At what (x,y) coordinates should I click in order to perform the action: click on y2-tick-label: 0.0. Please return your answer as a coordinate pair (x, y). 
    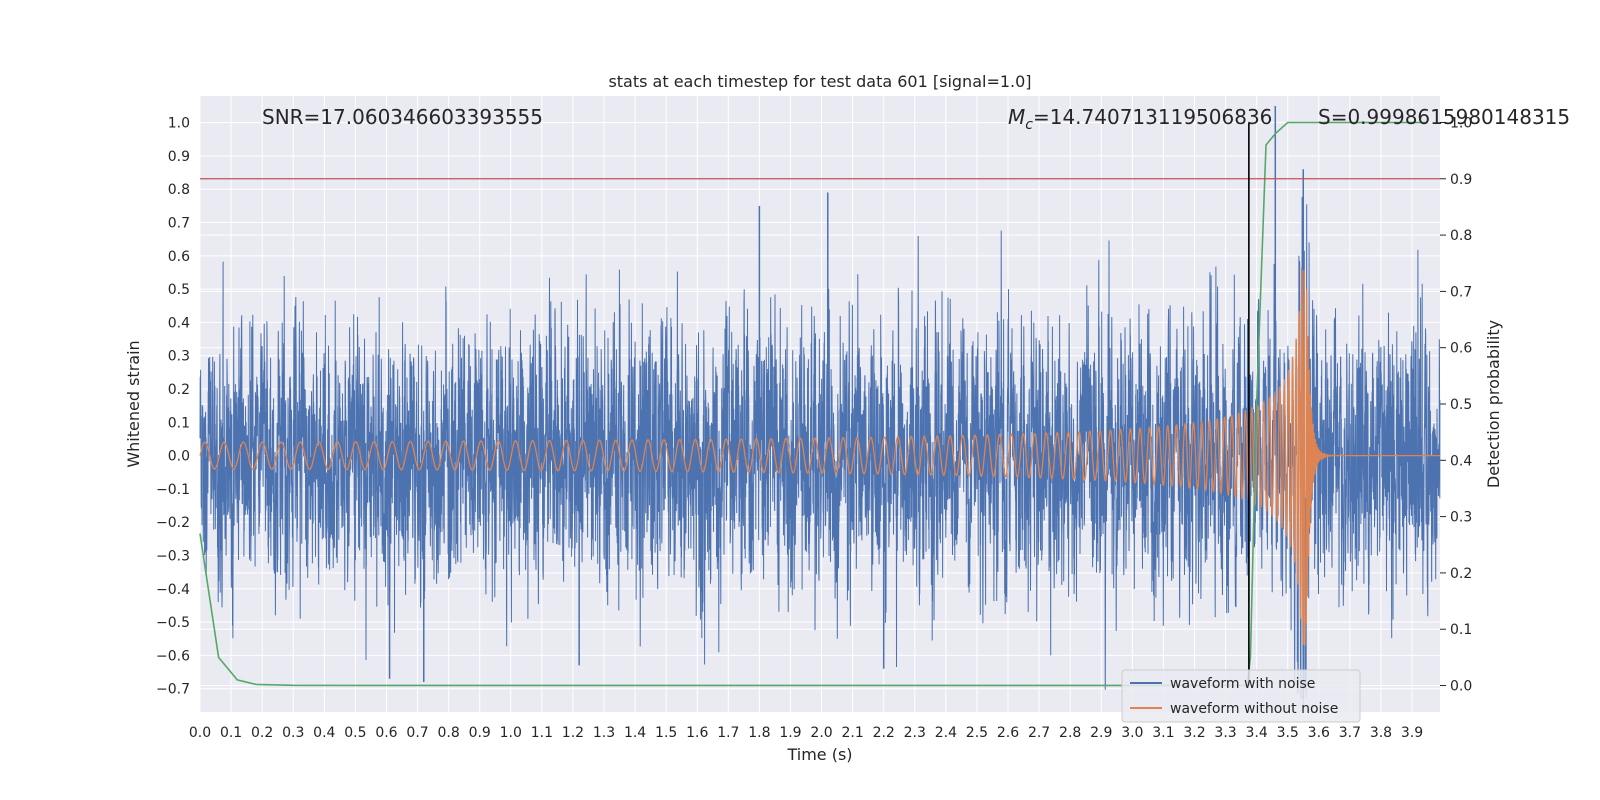
    Looking at the image, I should click on (1461, 687).